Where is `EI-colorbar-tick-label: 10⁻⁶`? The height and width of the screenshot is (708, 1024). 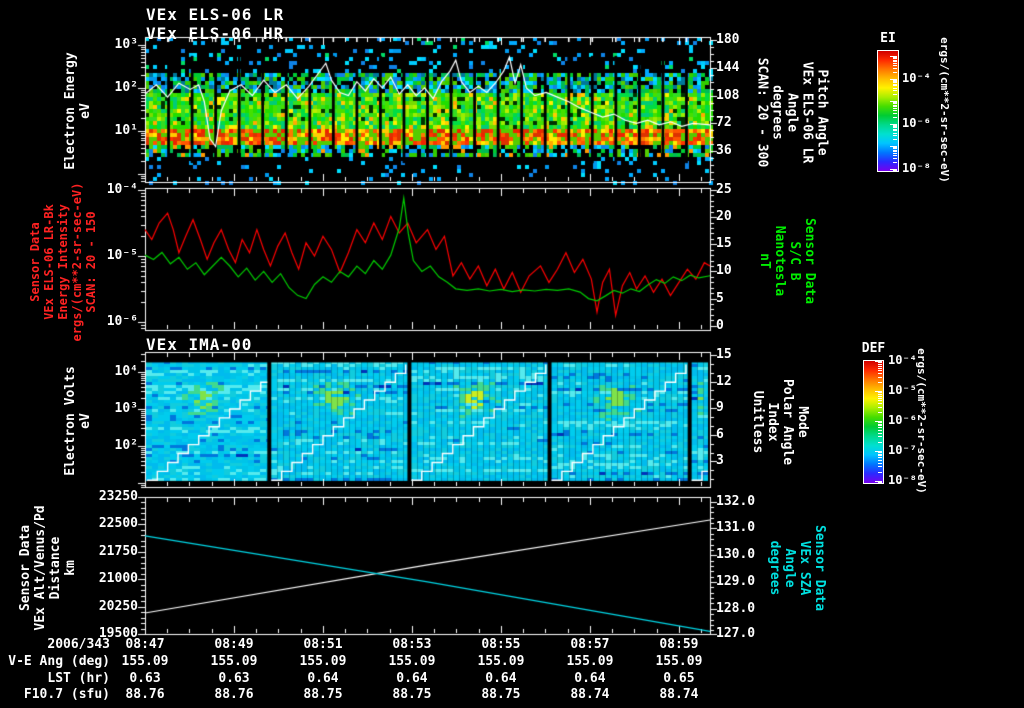
EI-colorbar-tick-label: 10⁻⁶ is located at coordinates (916, 123).